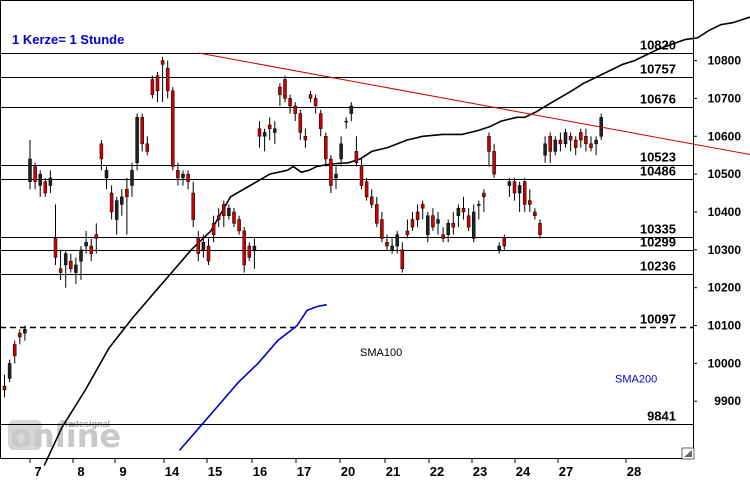  What do you see at coordinates (80, 471) in the screenshot?
I see `x-tick-label: 8` at bounding box center [80, 471].